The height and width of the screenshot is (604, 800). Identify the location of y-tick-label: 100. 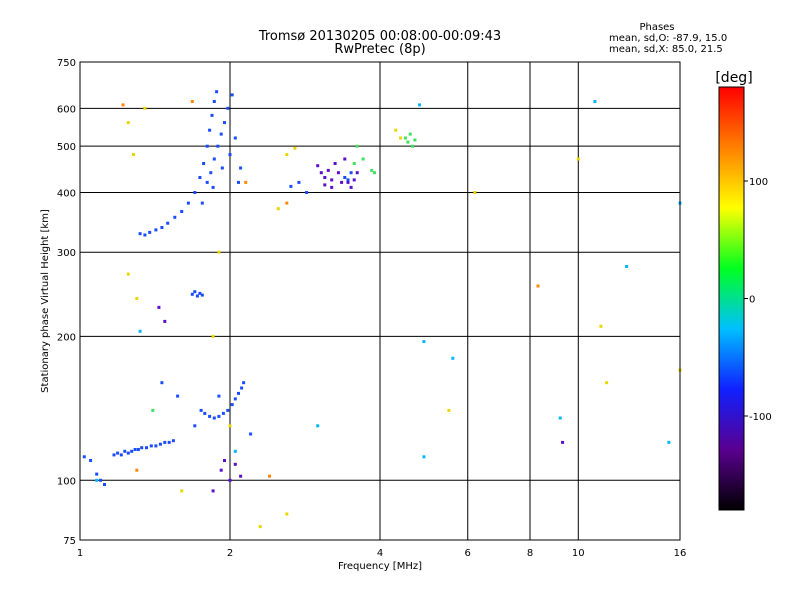
(66, 481).